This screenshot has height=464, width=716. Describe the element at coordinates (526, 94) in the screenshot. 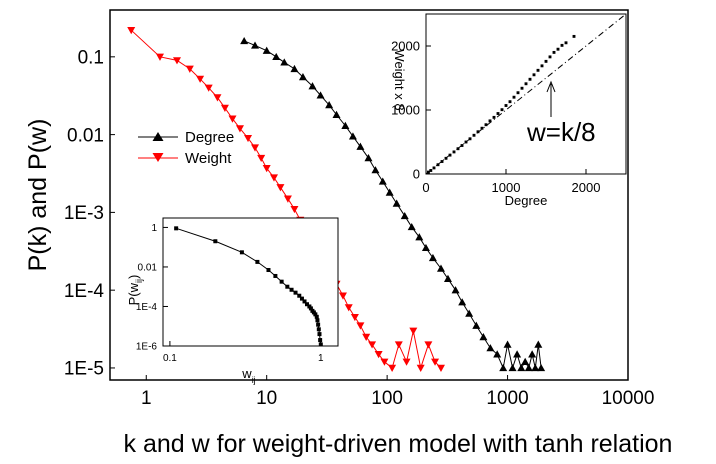

I see `inset-tr-series` at that location.